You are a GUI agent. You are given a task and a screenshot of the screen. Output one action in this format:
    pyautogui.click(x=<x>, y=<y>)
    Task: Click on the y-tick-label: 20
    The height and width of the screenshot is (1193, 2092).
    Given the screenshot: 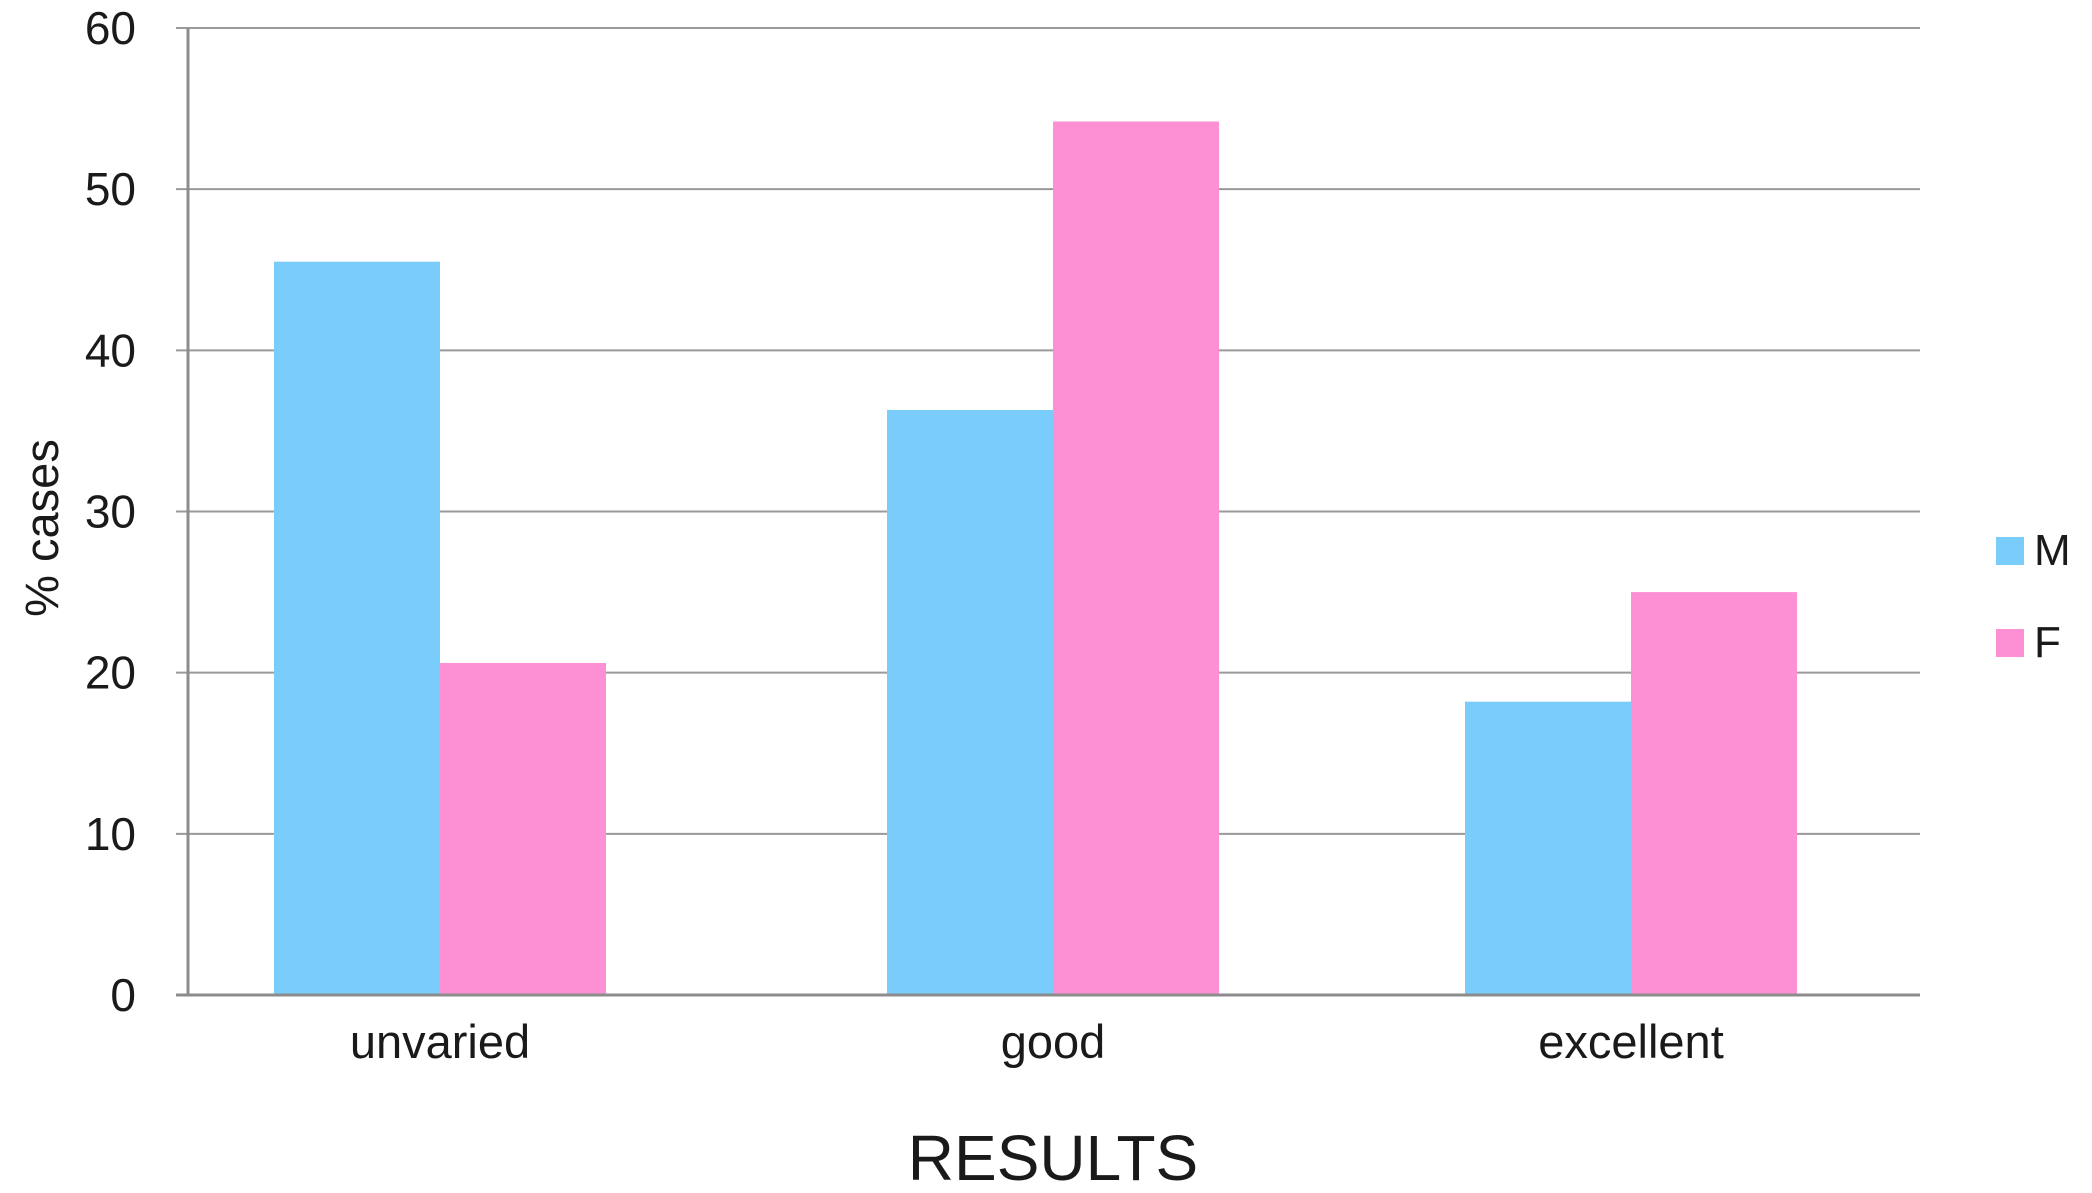 What is the action you would take?
    pyautogui.click(x=110, y=673)
    